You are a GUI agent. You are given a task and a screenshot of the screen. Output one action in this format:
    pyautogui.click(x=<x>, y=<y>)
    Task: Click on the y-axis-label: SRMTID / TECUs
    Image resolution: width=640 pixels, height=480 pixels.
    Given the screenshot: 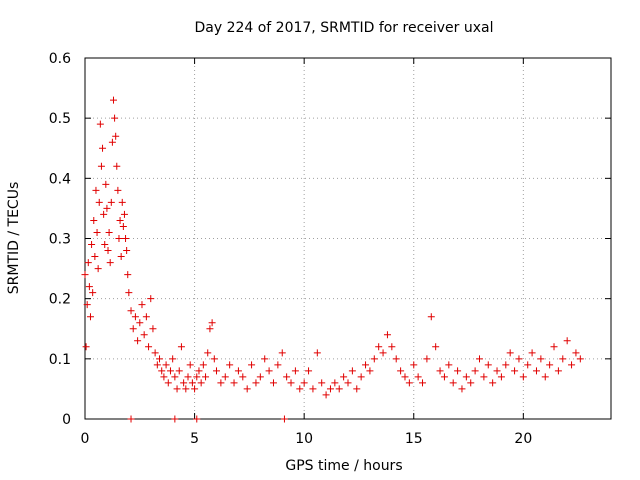 What is the action you would take?
    pyautogui.click(x=14, y=238)
    